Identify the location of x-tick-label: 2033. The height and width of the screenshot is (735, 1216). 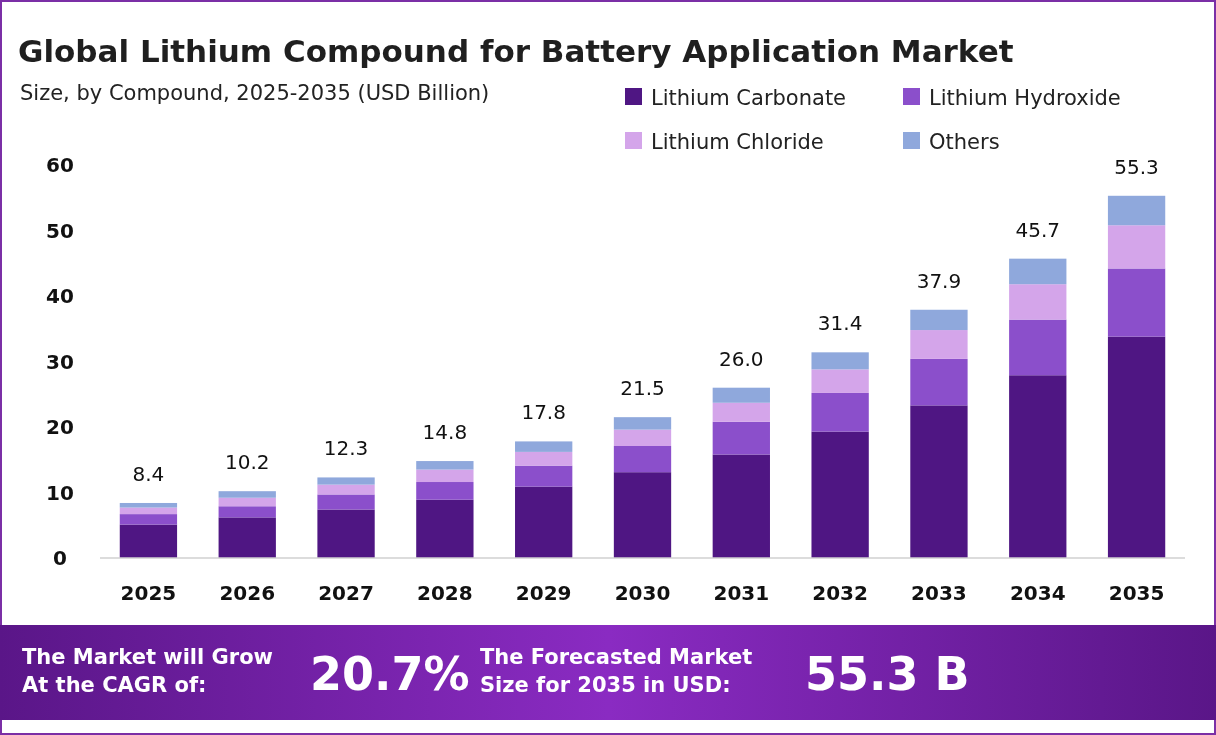
(939, 593).